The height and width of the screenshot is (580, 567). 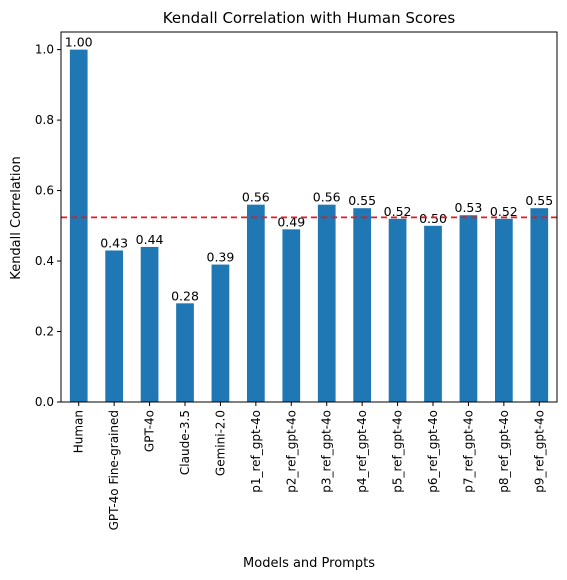 What do you see at coordinates (469, 207) in the screenshot?
I see `data-label: 0.53` at bounding box center [469, 207].